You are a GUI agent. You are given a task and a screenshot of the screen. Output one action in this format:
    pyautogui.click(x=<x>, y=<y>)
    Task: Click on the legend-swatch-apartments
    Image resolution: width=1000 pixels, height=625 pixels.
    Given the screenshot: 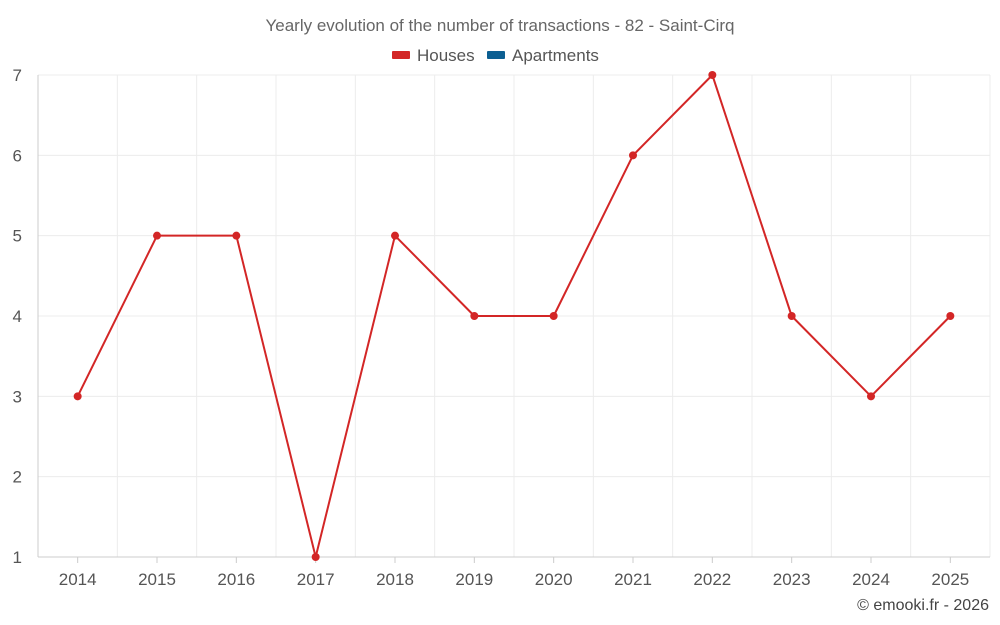 What is the action you would take?
    pyautogui.click(x=496, y=55)
    